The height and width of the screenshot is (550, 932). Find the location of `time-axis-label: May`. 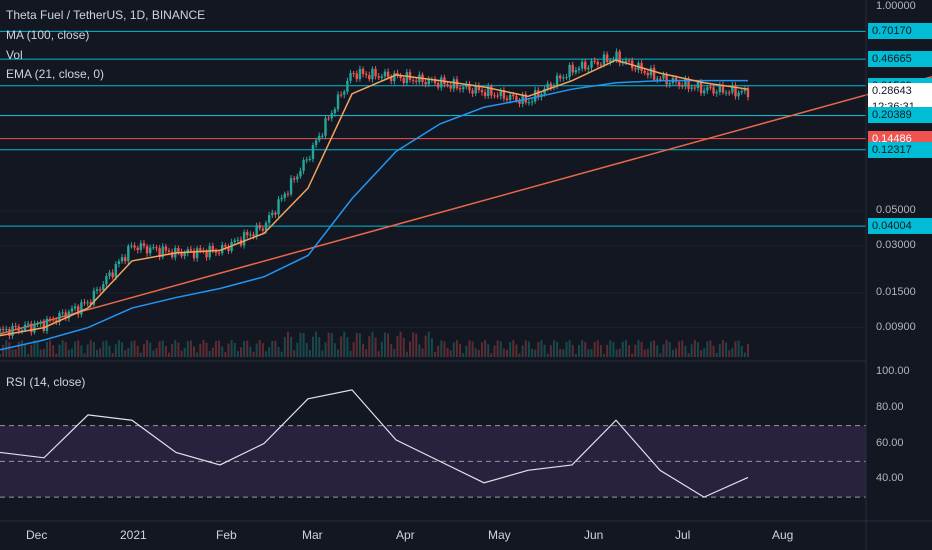

time-axis-label: May is located at coordinates (499, 535).